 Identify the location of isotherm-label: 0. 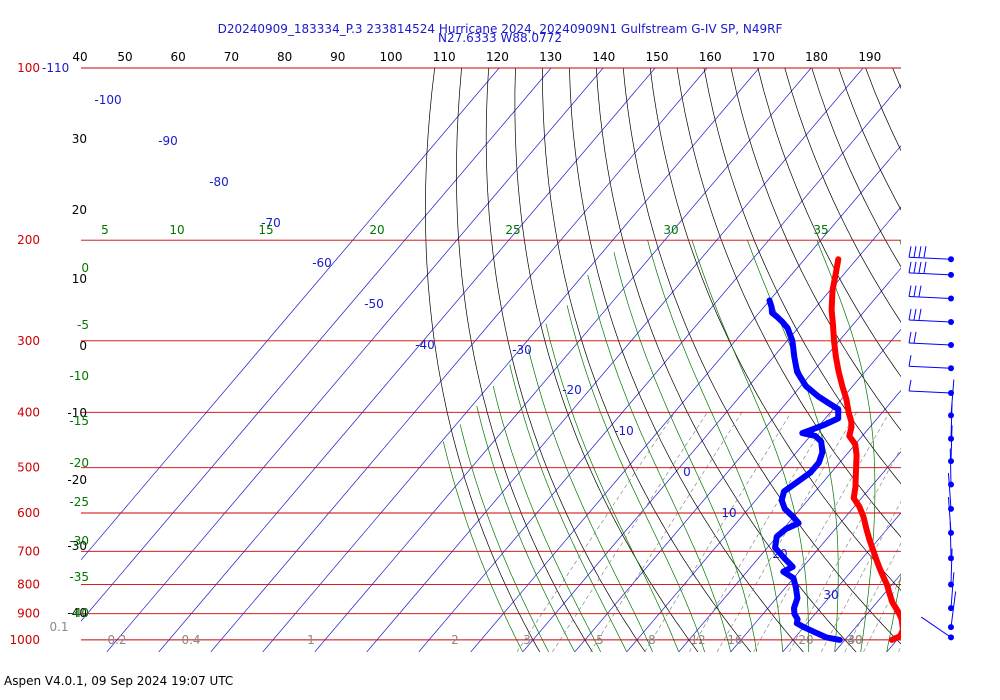
(687, 472).